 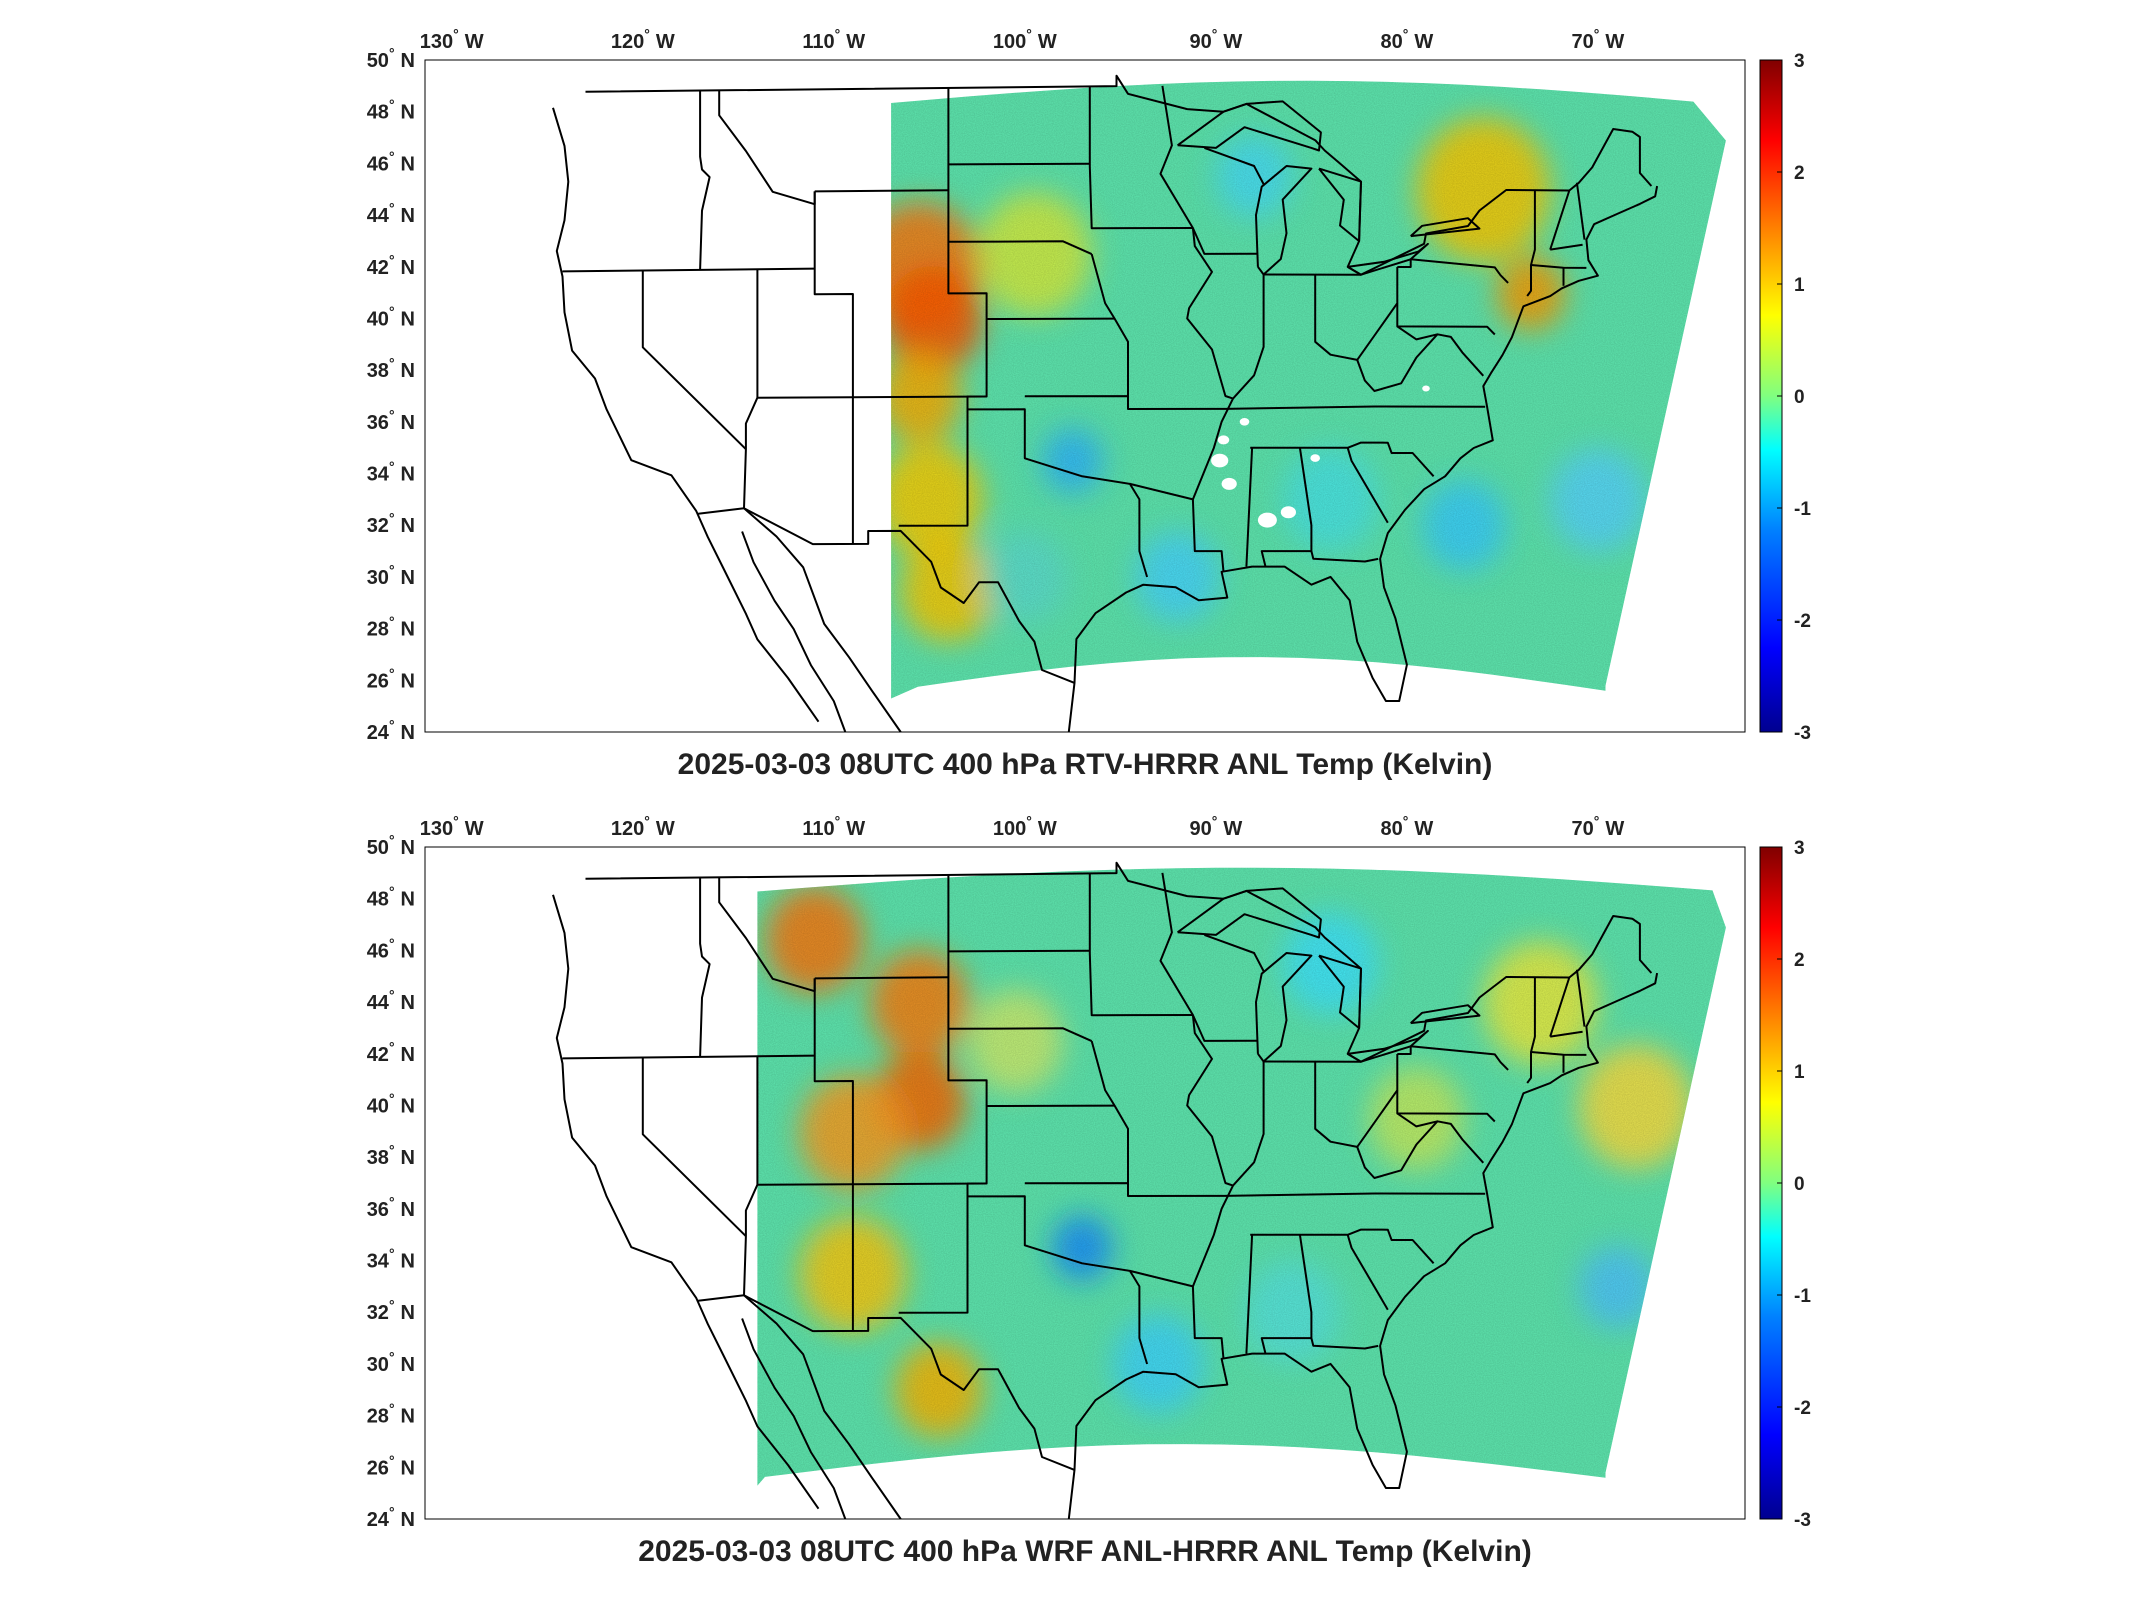 What do you see at coordinates (1025, 39) in the screenshot?
I see `longitude-tick-label: 100° W` at bounding box center [1025, 39].